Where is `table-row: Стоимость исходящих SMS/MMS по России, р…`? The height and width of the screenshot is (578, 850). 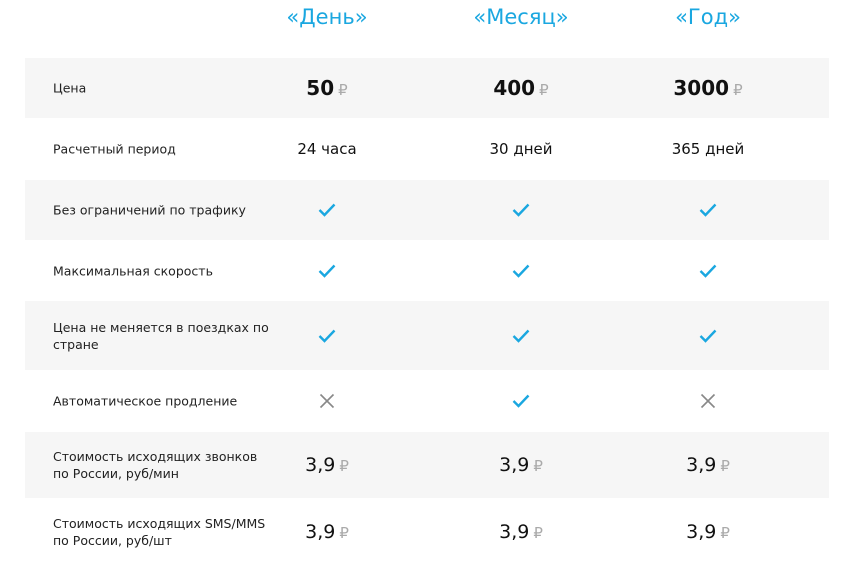 table-row: Стоимость исходящих SMS/MMS по России, р… is located at coordinates (427, 531).